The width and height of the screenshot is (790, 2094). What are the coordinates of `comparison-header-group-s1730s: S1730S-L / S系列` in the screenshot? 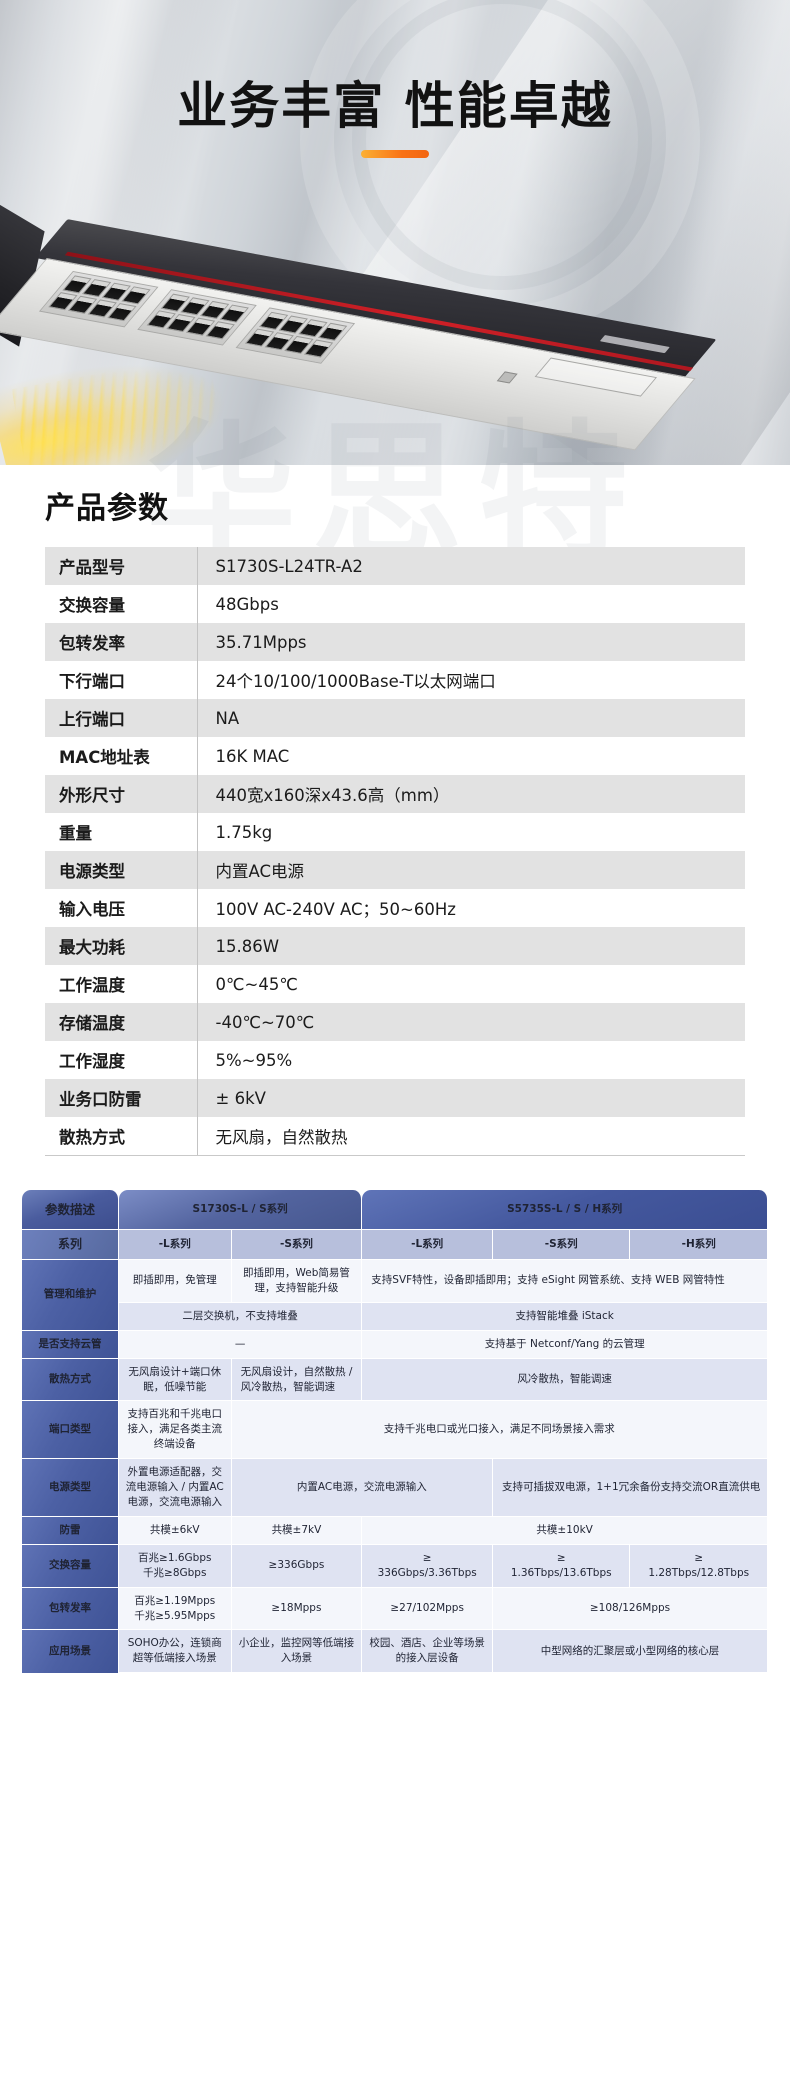 It's located at (240, 1210).